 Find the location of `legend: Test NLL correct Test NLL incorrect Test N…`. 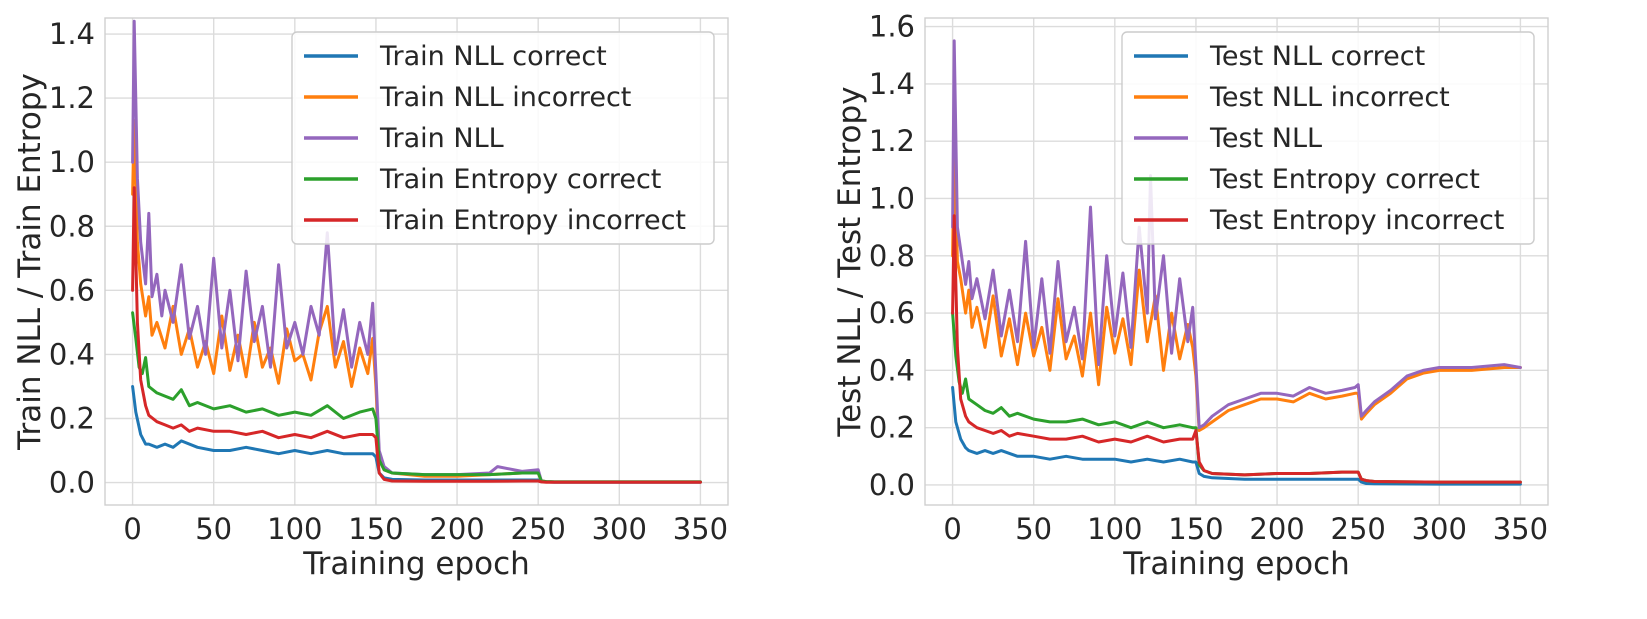

legend: Test NLL correct Test NLL incorrect Test N… is located at coordinates (1328, 138).